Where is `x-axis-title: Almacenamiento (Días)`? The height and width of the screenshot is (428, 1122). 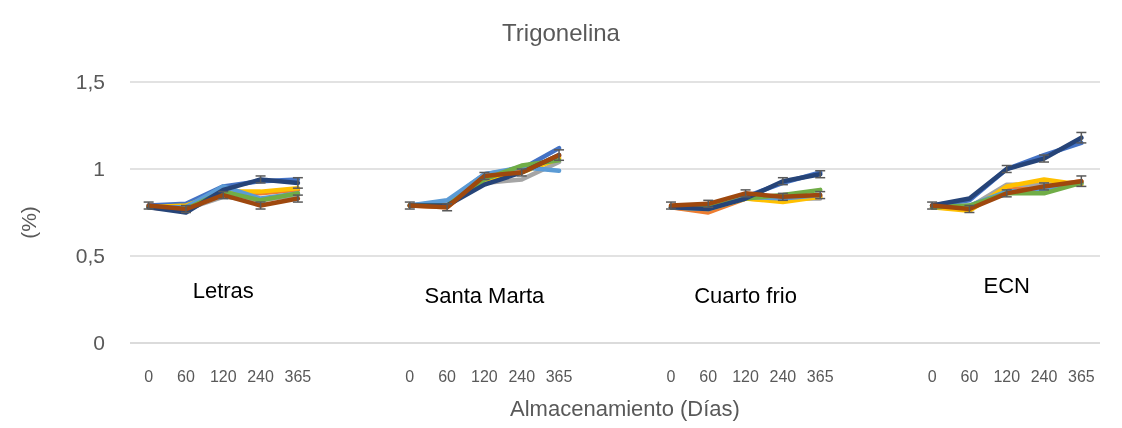
x-axis-title: Almacenamiento (Días) is located at coordinates (625, 408).